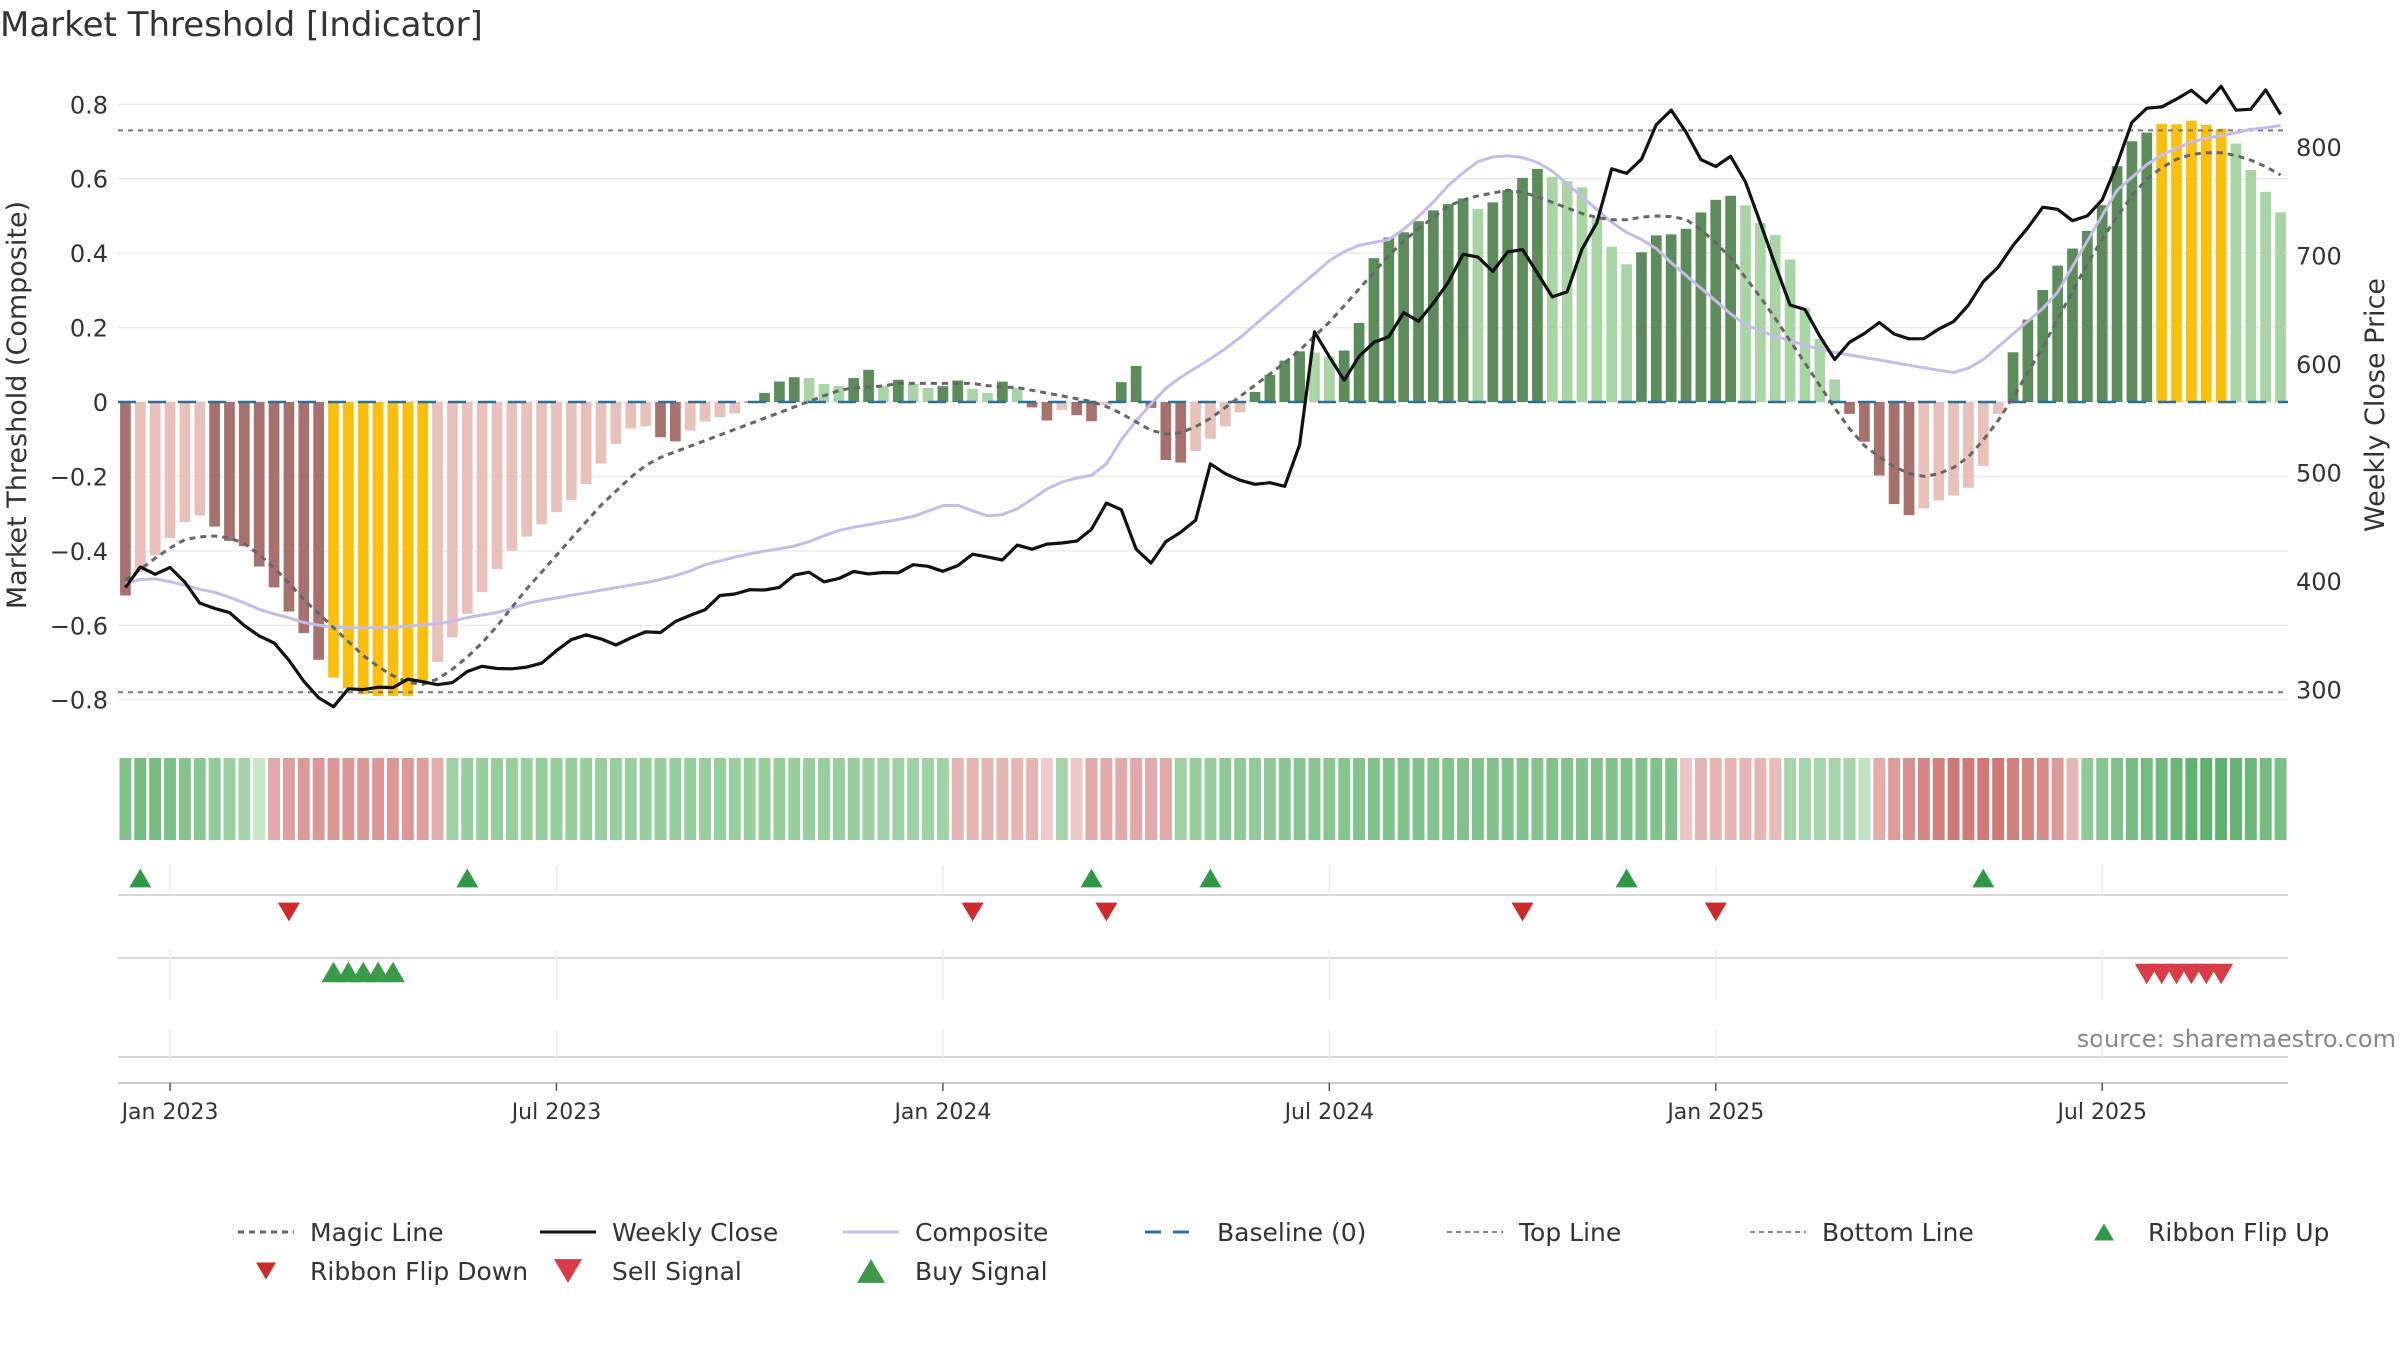  Describe the element at coordinates (1203, 799) in the screenshot. I see `ribbon-strip` at that location.